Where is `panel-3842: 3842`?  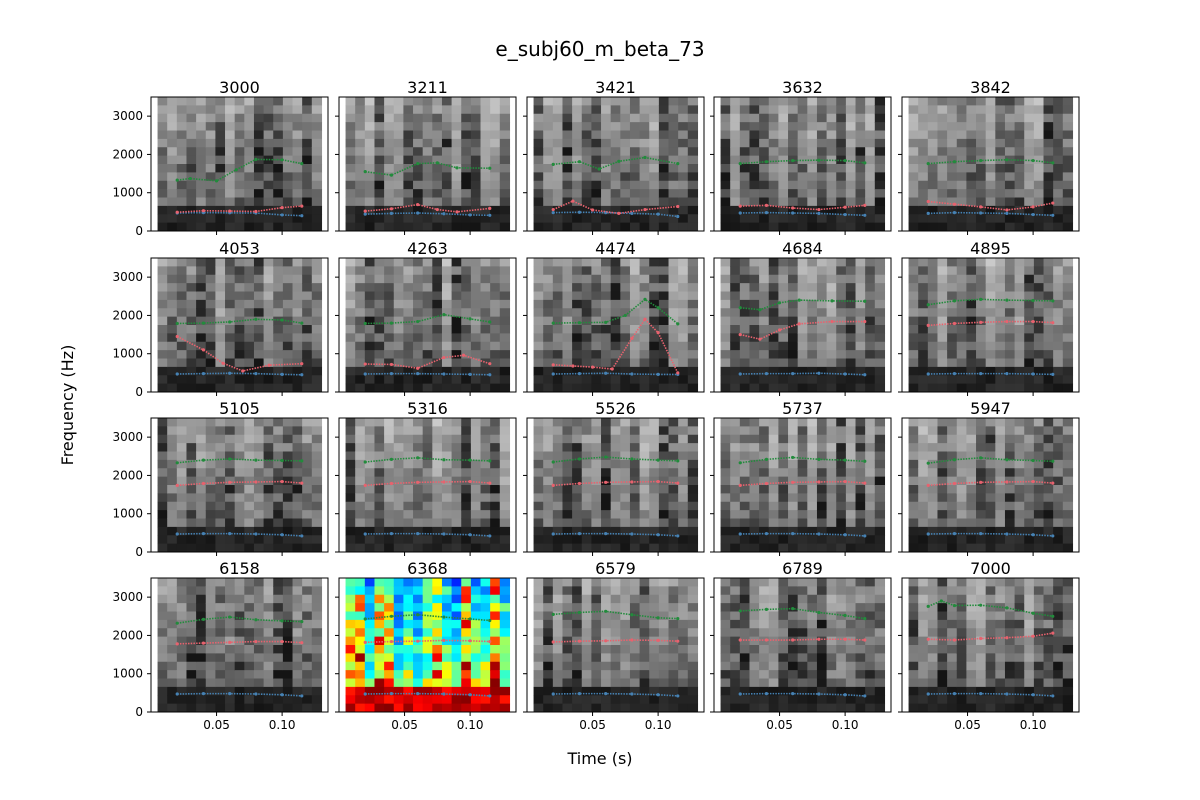 panel-3842: 3842 is located at coordinates (989, 156).